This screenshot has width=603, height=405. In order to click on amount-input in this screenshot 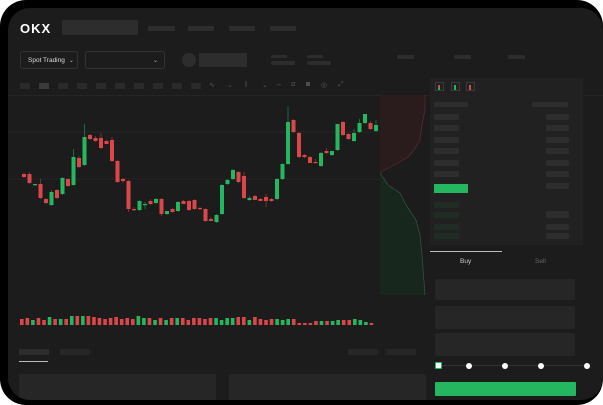, I will do `click(505, 317)`.